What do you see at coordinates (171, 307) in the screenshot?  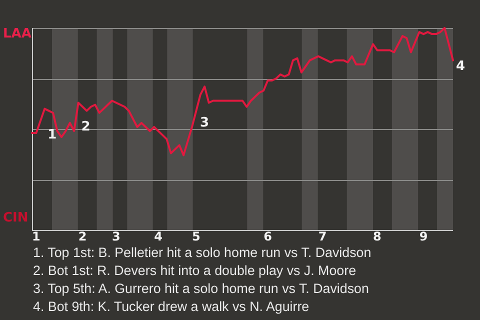 I see `text: 4. Bot 9th: K. Tucker drew a walk vs N. Aguirre` at bounding box center [171, 307].